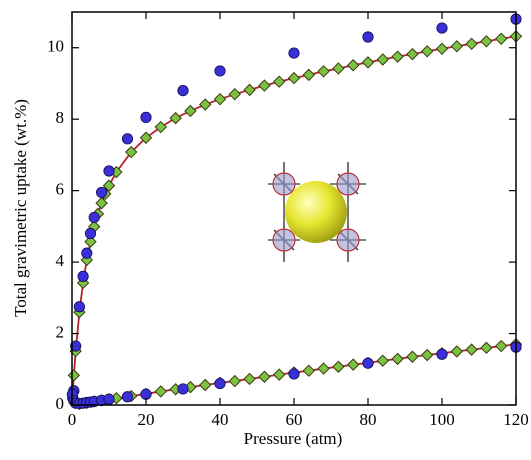 This screenshot has width=531, height=460. I want to click on x-tick-label: 60, so click(294, 419).